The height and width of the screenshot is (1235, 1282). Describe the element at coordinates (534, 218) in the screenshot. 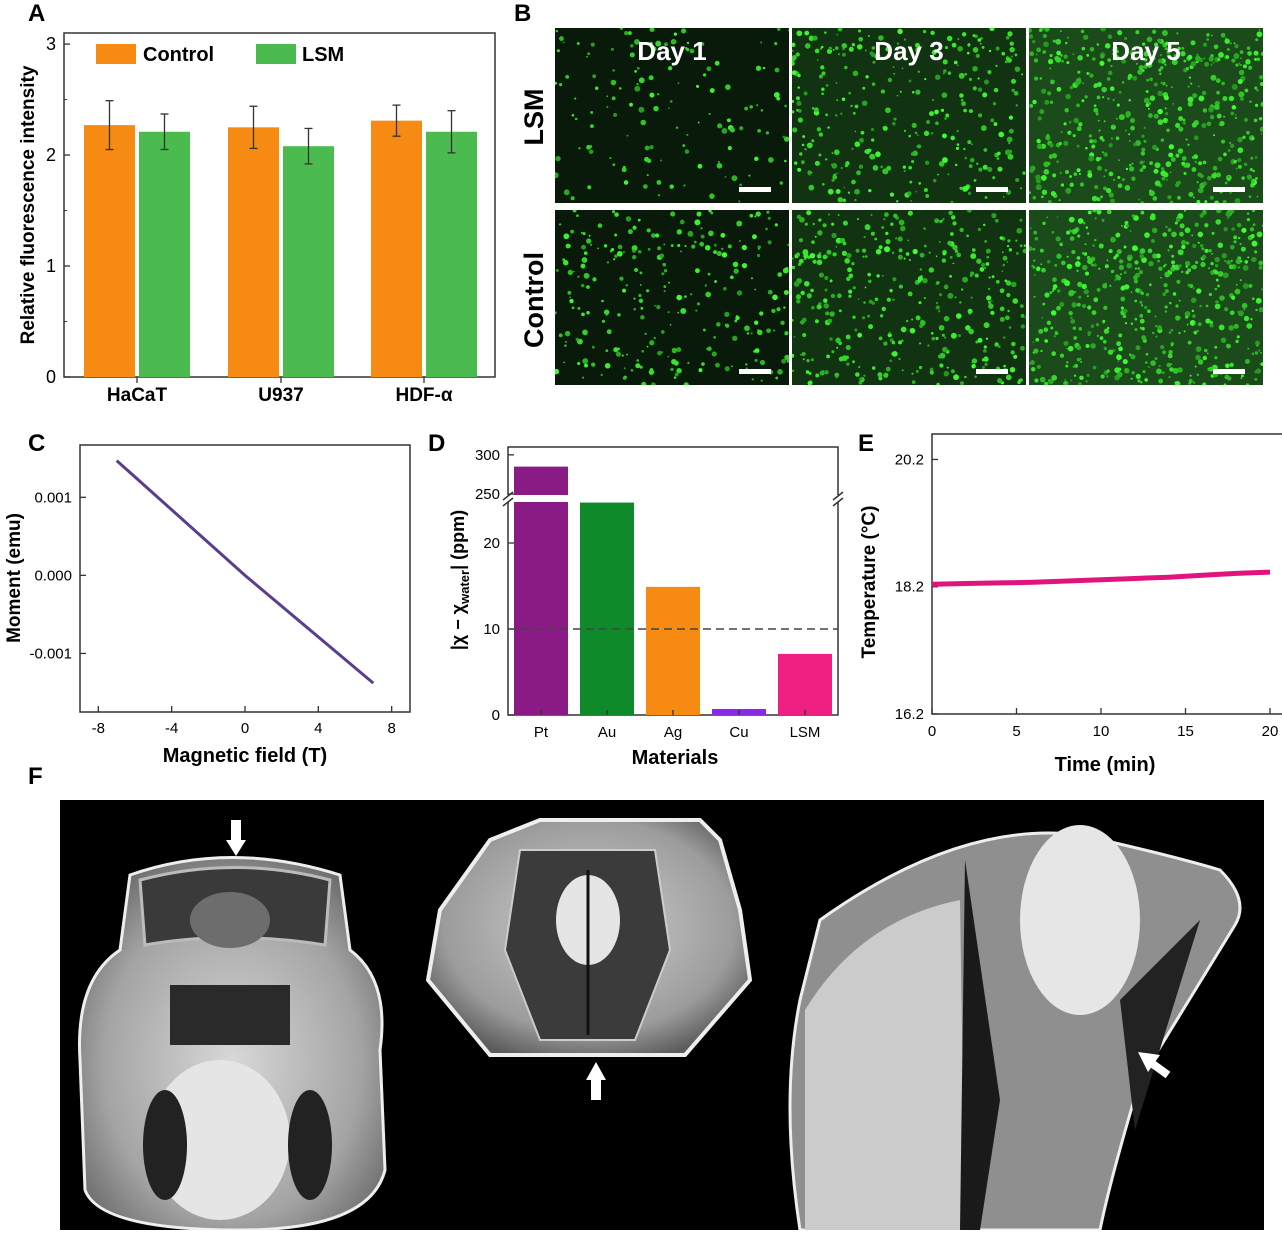

I see `panel-b-row-labels: LSM Control` at that location.